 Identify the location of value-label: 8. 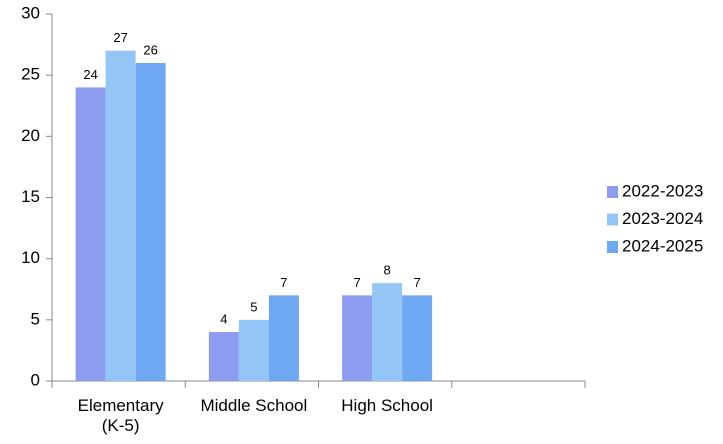
(387, 270).